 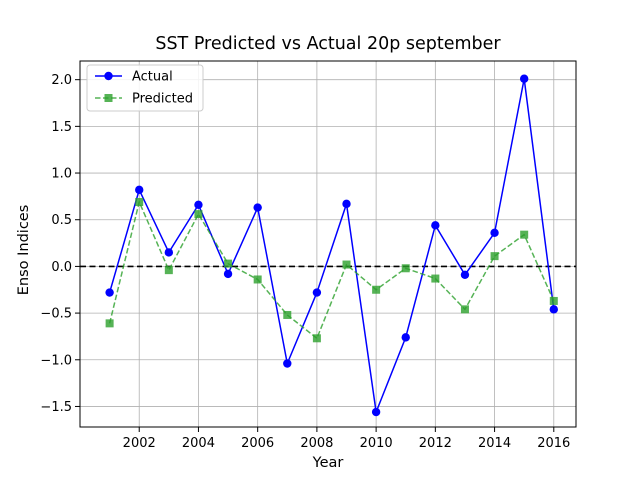 I want to click on legend-label: Actual, so click(x=152, y=77).